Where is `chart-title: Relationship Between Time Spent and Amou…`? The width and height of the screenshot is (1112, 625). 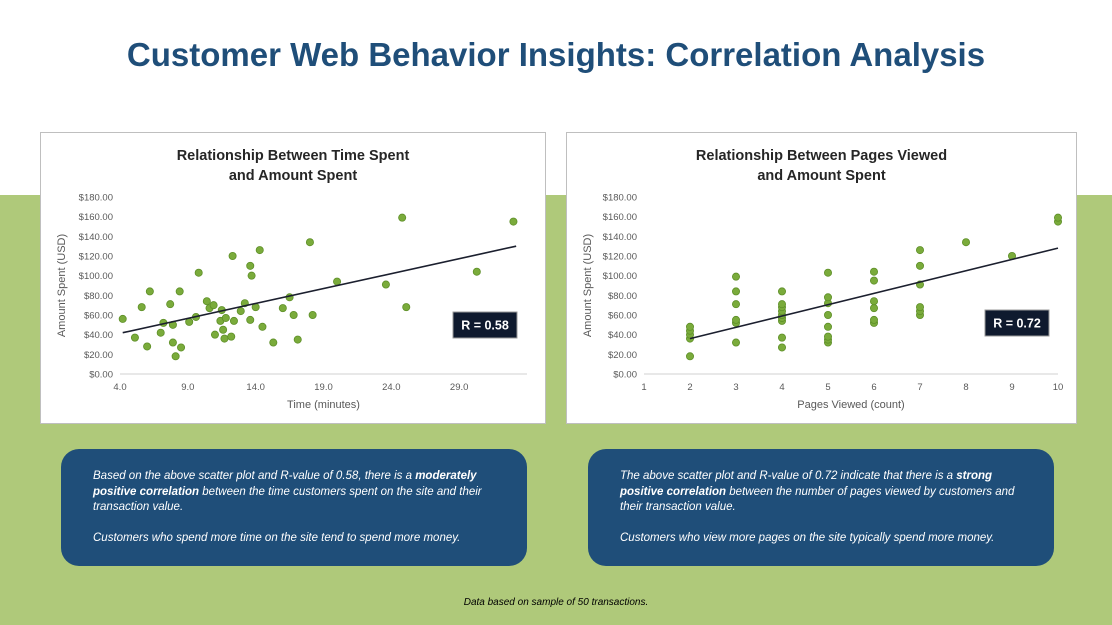
chart-title: Relationship Between Time Spent and Amou… is located at coordinates (293, 166).